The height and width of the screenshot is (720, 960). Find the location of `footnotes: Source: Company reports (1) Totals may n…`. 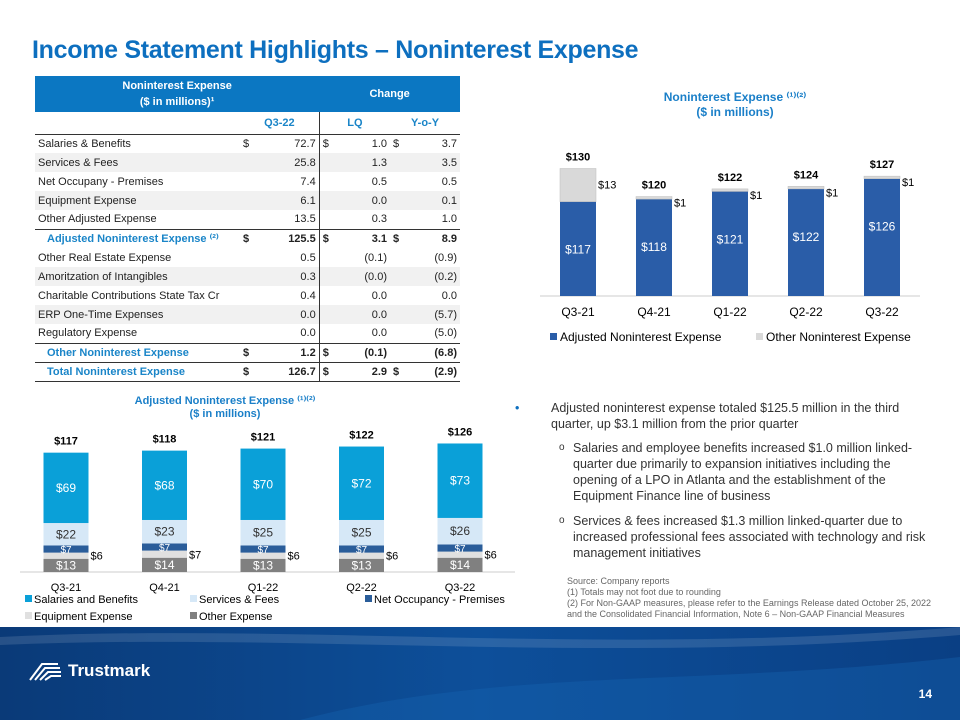

footnotes: Source: Company reports (1) Totals may n… is located at coordinates (749, 598).